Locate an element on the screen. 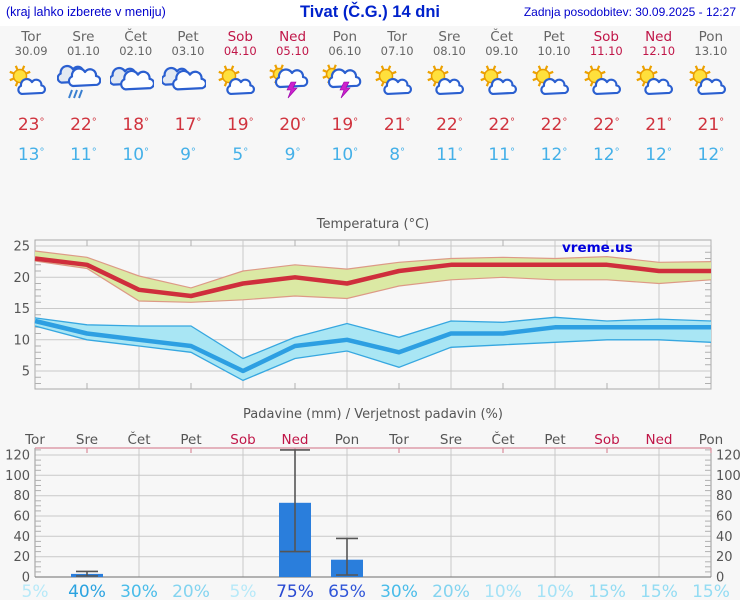  temp-y-label: 5 is located at coordinates (26, 372).